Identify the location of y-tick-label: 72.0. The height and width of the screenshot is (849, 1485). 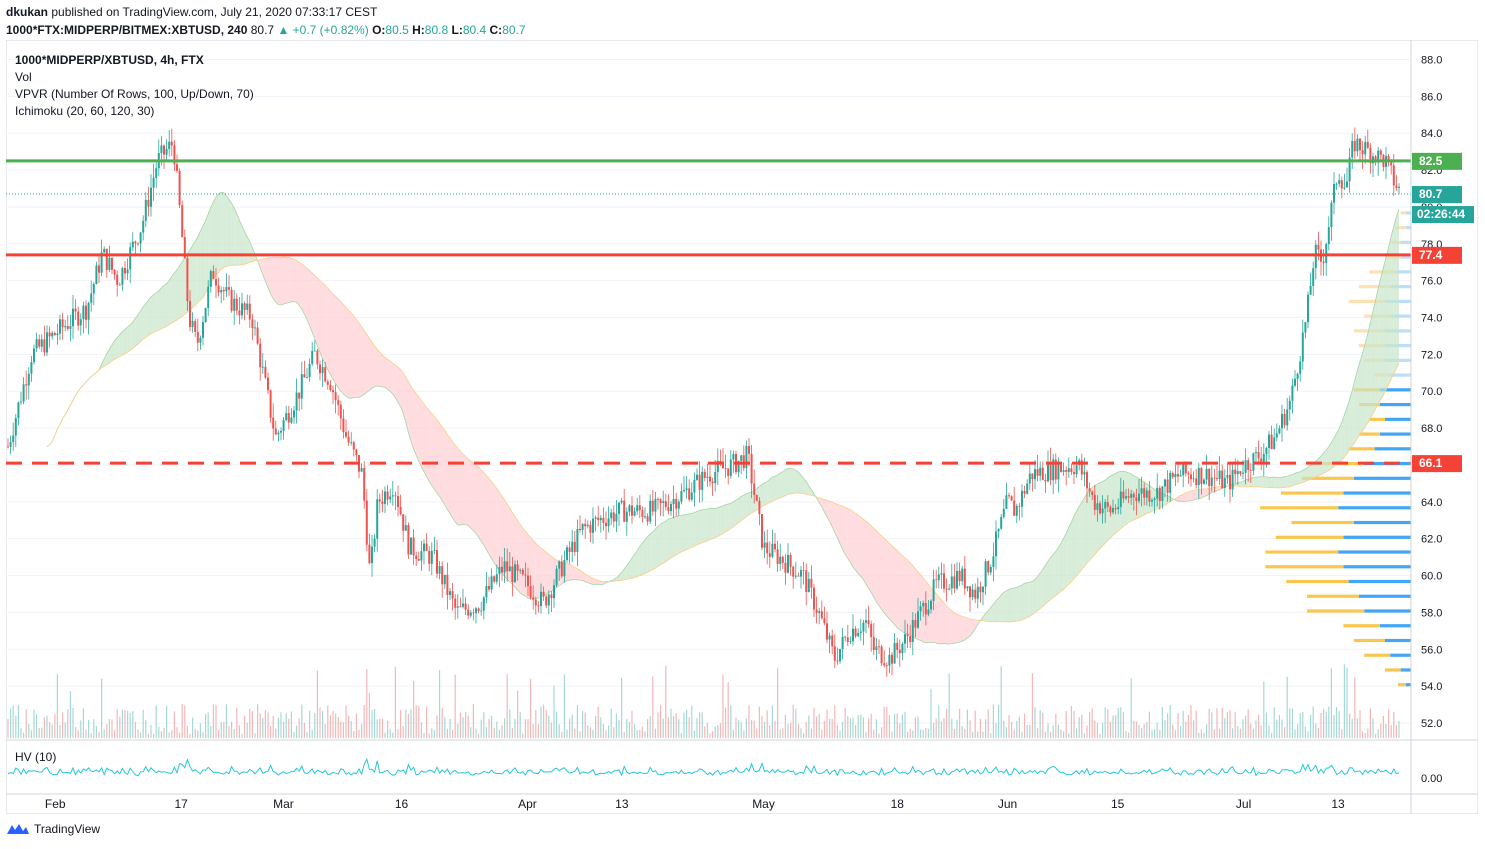
(1431, 355).